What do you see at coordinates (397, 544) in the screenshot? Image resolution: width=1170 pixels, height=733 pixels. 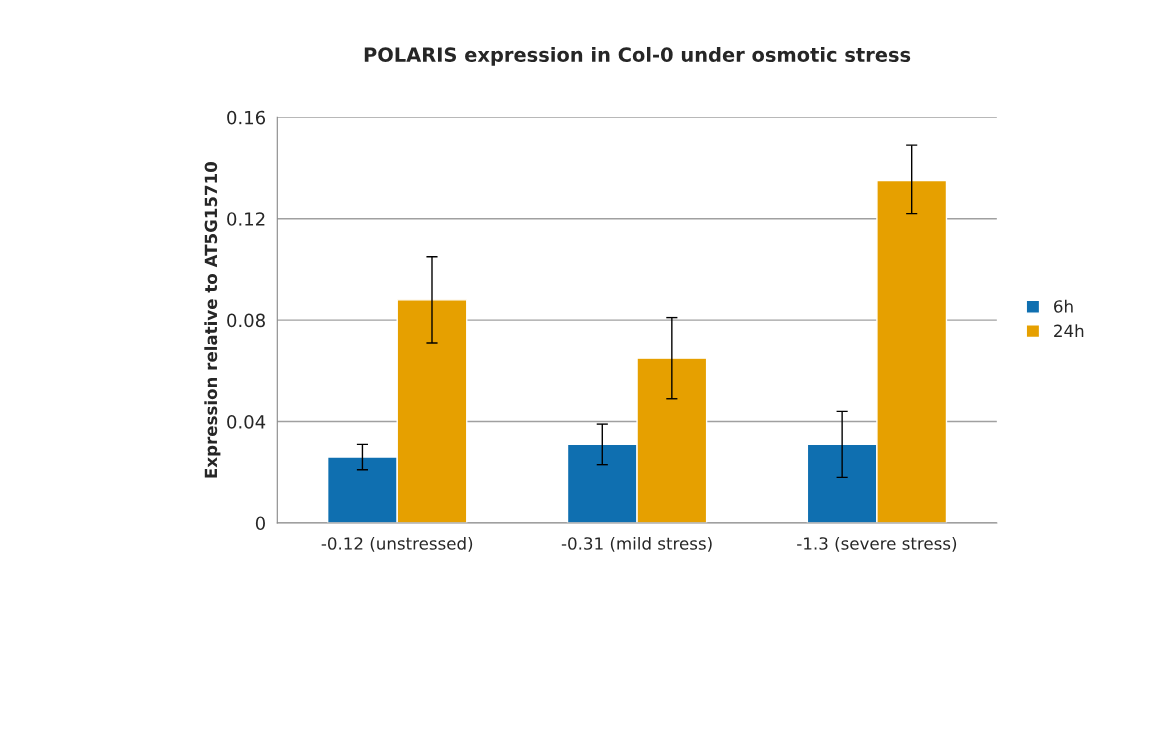 I see `x-tick-label: -0.12 (unstressed)` at bounding box center [397, 544].